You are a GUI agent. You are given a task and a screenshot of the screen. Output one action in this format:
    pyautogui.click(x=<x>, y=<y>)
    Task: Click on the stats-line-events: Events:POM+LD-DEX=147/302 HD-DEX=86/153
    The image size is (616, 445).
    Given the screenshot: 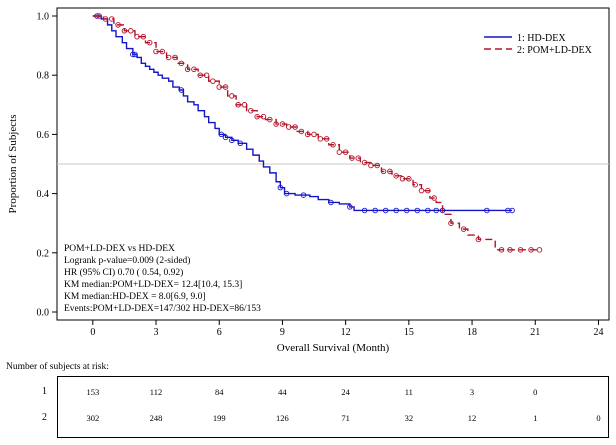 What is the action you would take?
    pyautogui.click(x=162, y=309)
    